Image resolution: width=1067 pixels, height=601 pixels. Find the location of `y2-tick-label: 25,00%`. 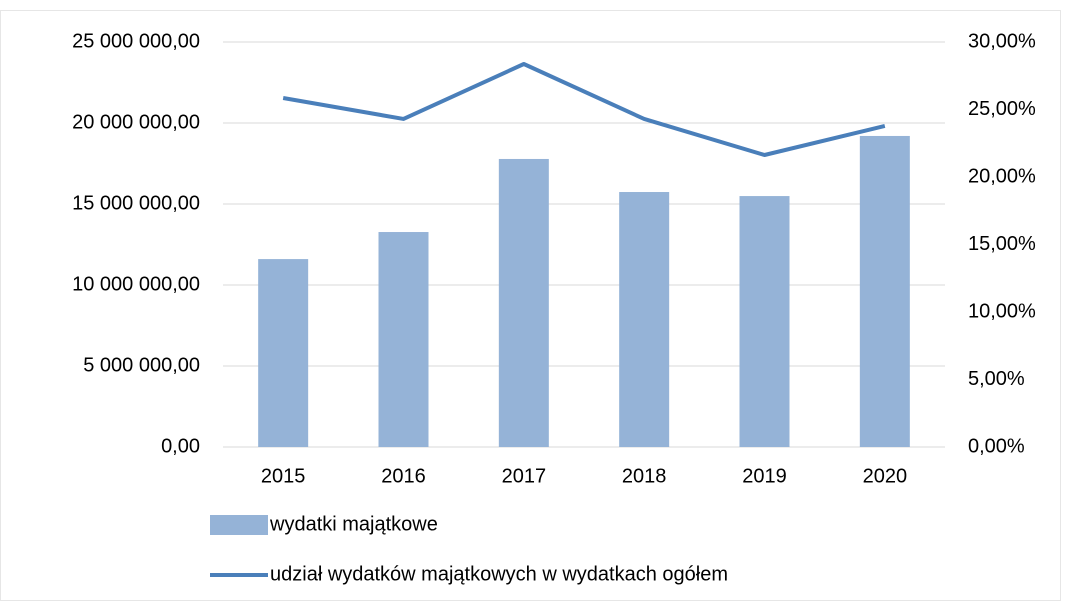

y2-tick-label: 25,00% is located at coordinates (1002, 109).